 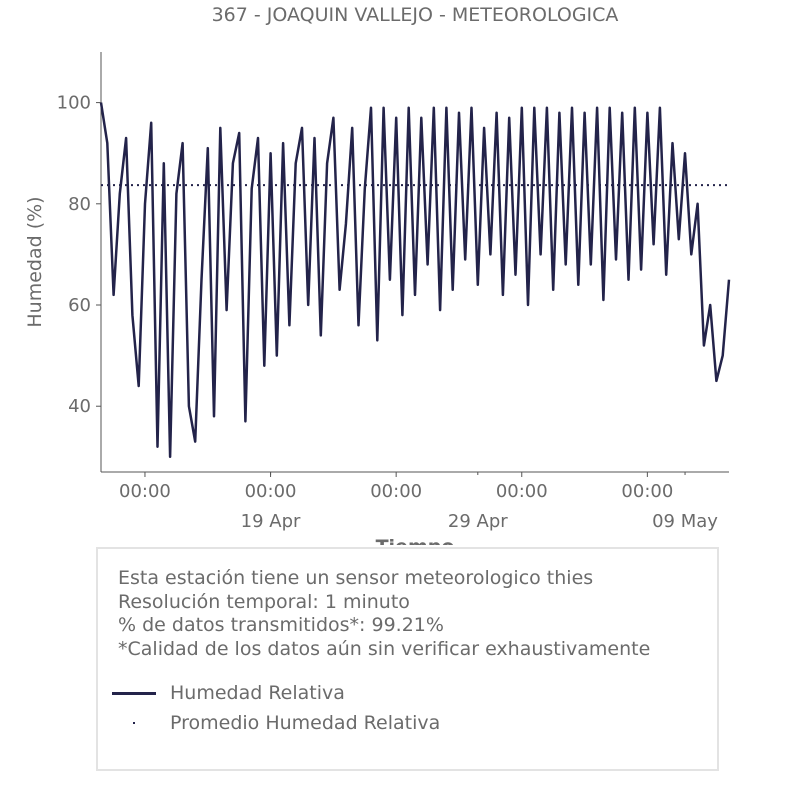 What do you see at coordinates (35, 261) in the screenshot?
I see `y-axis-label: Humedad (%)` at bounding box center [35, 261].